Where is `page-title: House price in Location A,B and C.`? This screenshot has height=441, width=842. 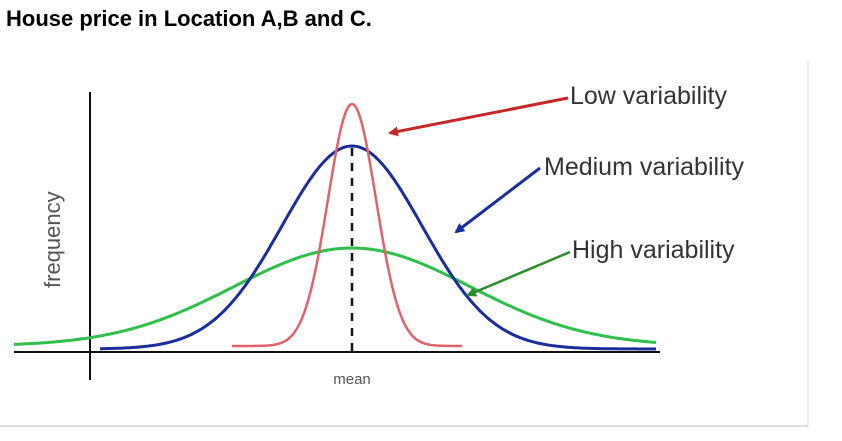 page-title: House price in Location A,B and C. is located at coordinates (189, 18).